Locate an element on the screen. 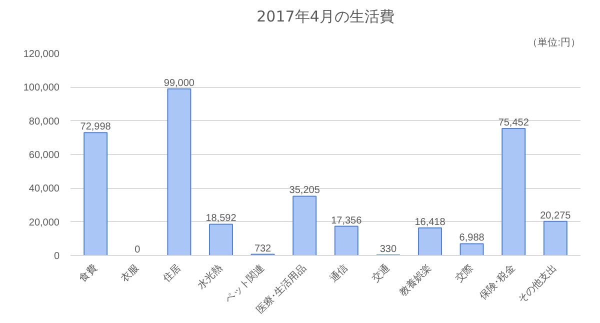 The width and height of the screenshot is (600, 323). y-tick-label: 0 is located at coordinates (57, 256).